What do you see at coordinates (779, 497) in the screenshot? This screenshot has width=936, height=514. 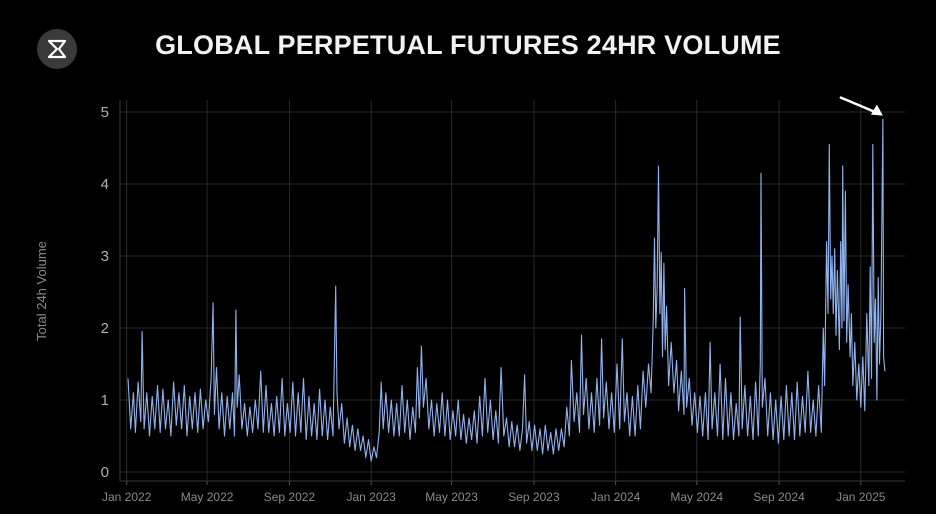 I see `x-tick-label: Sep 2024` at bounding box center [779, 497].